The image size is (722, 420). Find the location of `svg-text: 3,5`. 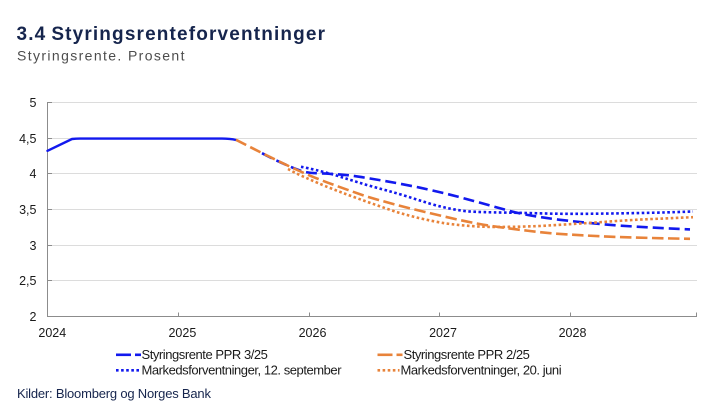

svg-text: 3,5 is located at coordinates (27, 210).